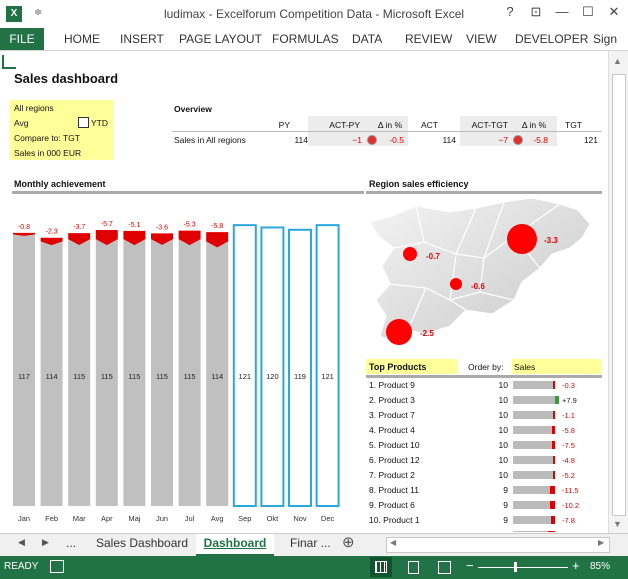 The width and height of the screenshot is (628, 579). I want to click on page-break-view-icon, so click(444, 567).